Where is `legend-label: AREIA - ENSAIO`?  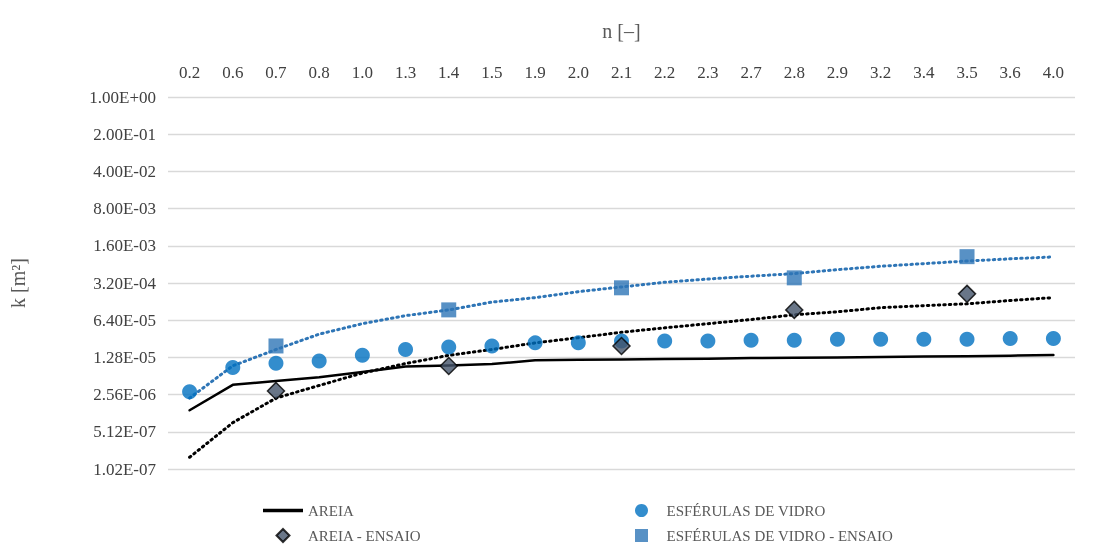
legend-label: AREIA - ENSAIO is located at coordinates (364, 535).